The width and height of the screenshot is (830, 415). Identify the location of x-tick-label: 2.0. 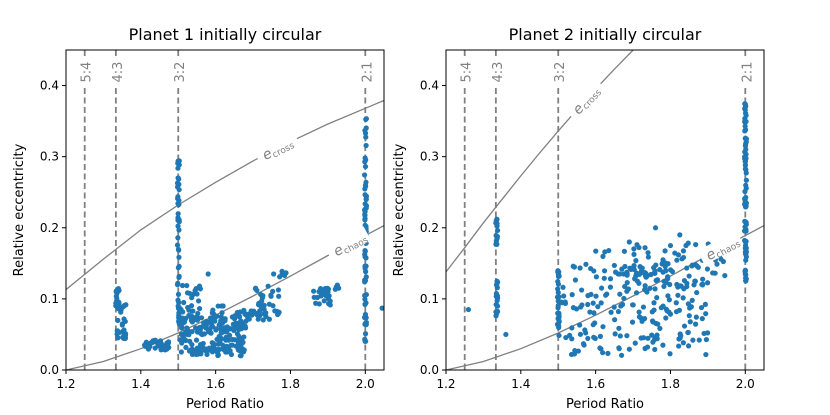
(365, 384).